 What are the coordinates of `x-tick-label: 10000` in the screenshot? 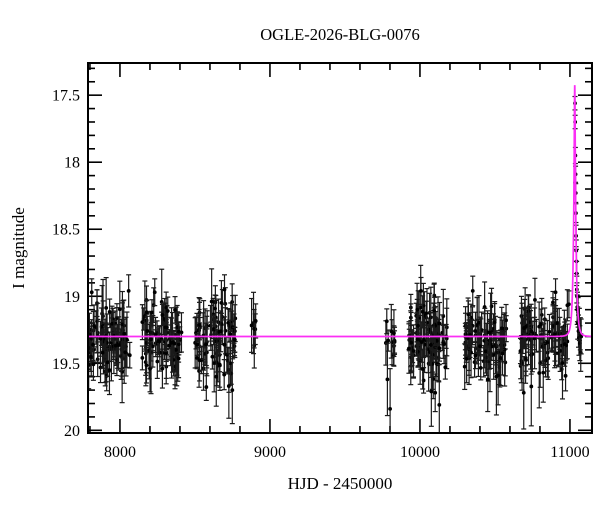 It's located at (420, 452).